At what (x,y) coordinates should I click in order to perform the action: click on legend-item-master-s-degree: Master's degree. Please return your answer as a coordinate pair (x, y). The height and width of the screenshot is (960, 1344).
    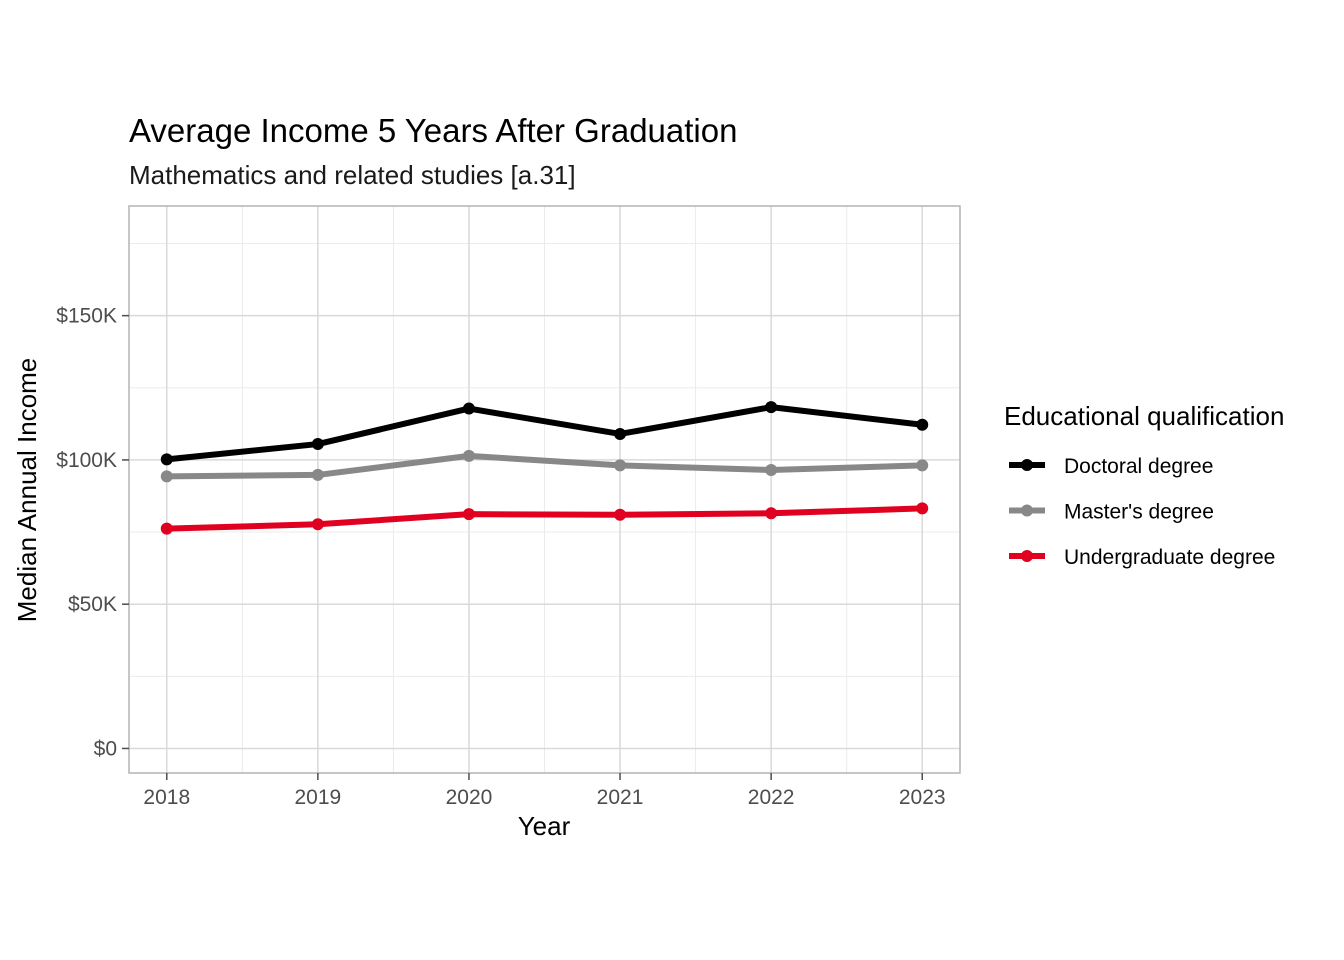
    Looking at the image, I should click on (1111, 512).